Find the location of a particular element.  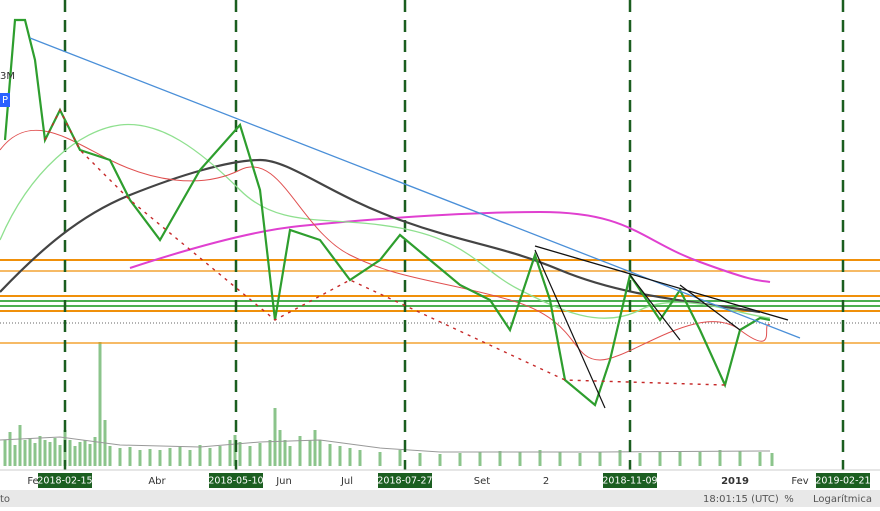

date-marker: 2018-07-27 is located at coordinates (404, 481).